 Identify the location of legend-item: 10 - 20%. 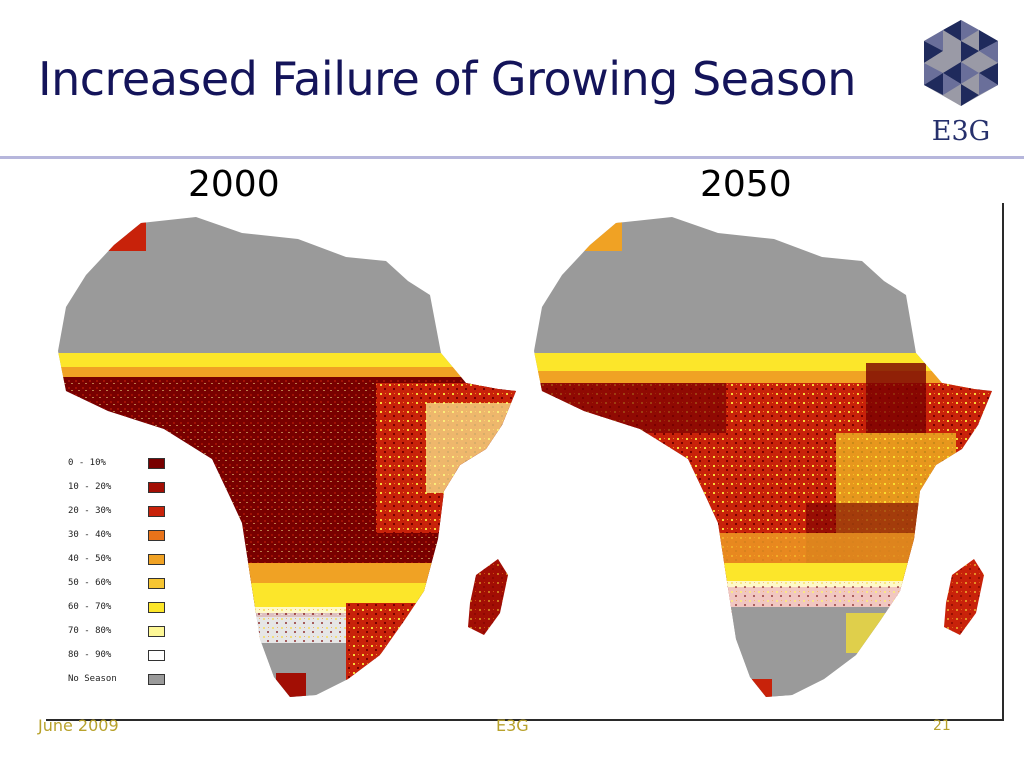
(128, 491).